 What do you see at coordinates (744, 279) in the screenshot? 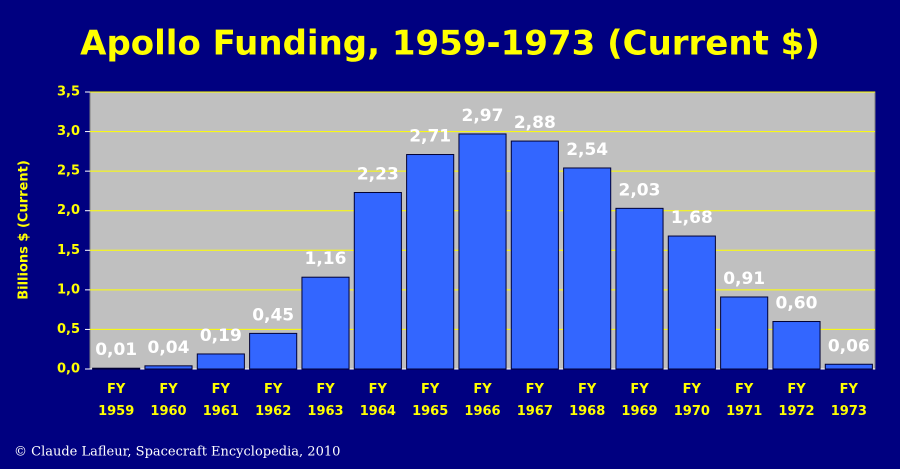
I see `data-label: 0,91` at bounding box center [744, 279].